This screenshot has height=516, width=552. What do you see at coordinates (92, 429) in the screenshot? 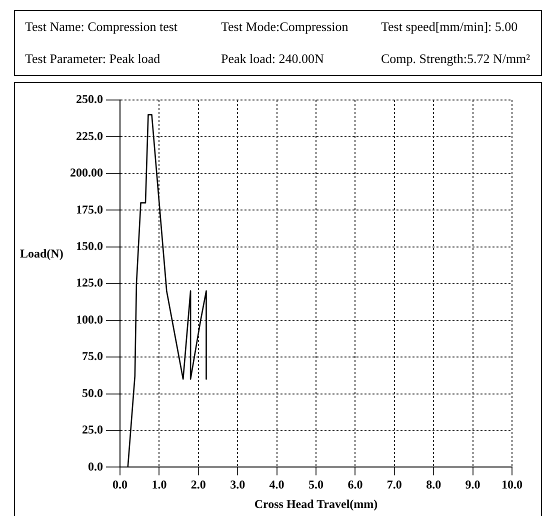
I see `y-tick-label: 25.0` at bounding box center [92, 429].